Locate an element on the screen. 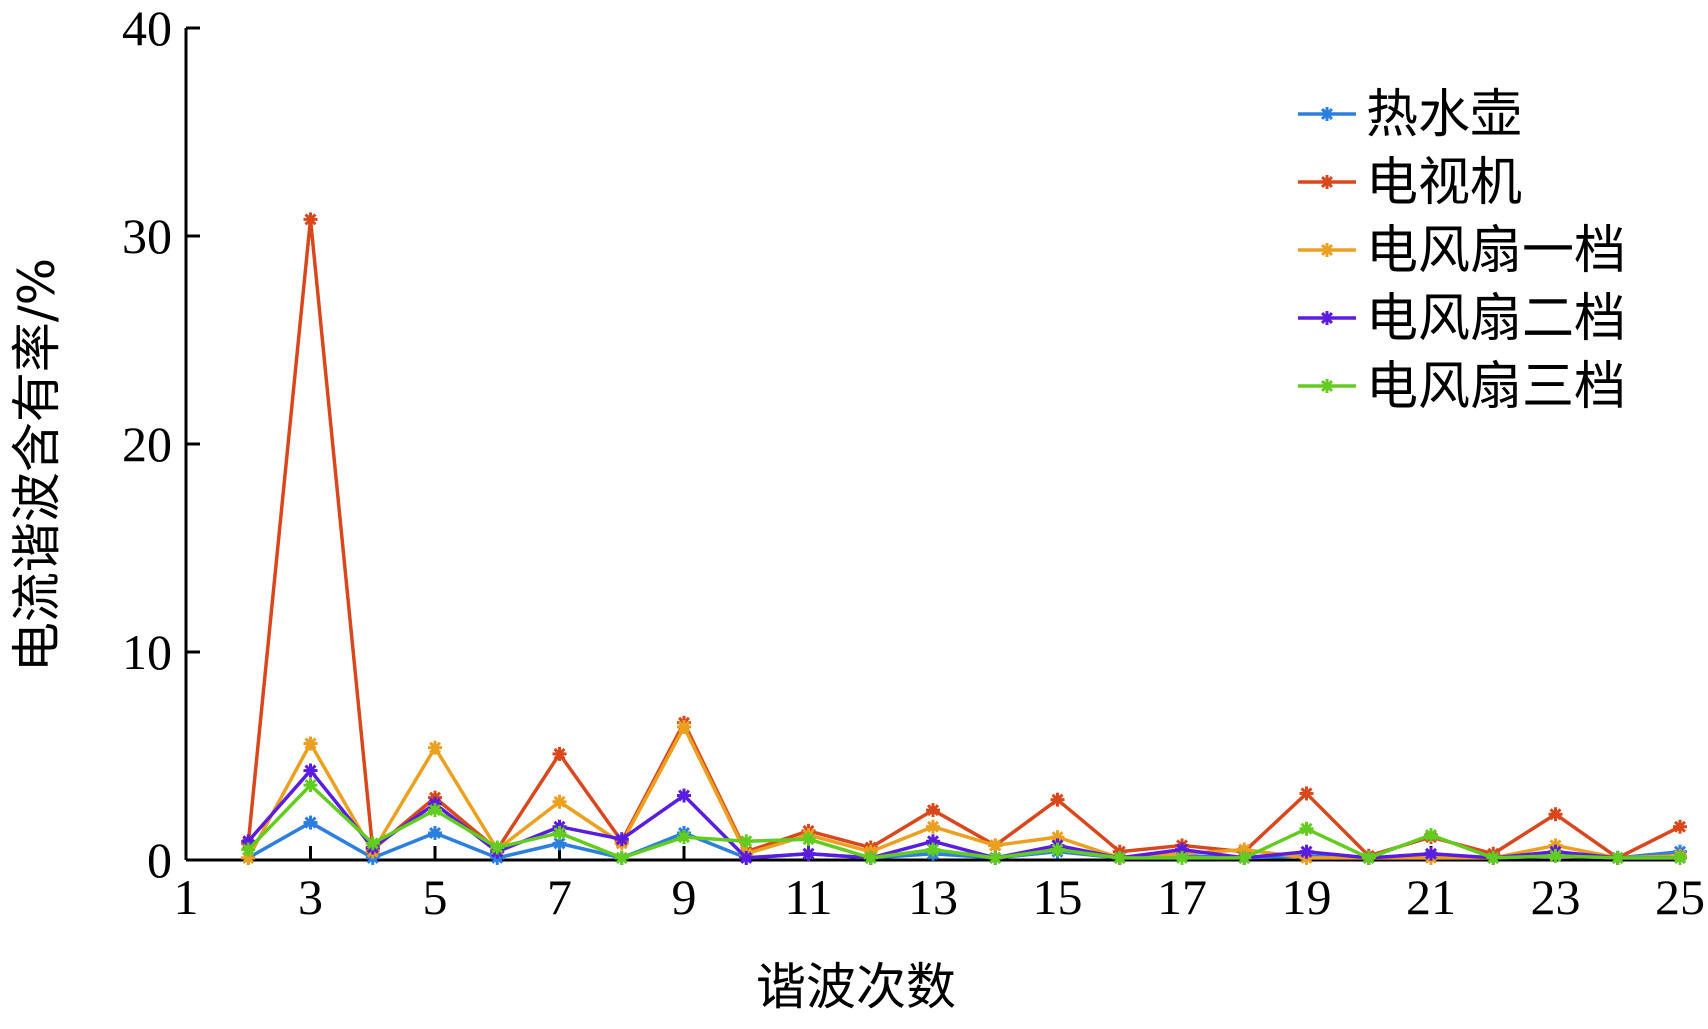 The width and height of the screenshot is (1708, 1029). y-tick-label: 30 is located at coordinates (147, 236).